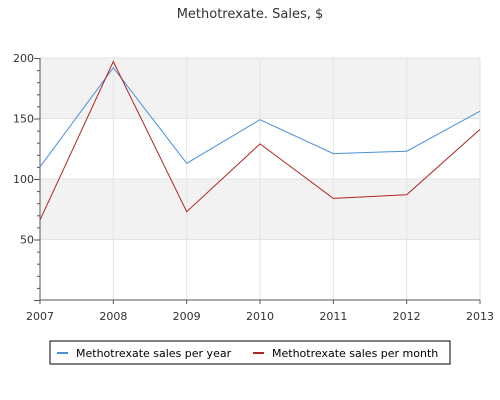 Image resolution: width=500 pixels, height=400 pixels. What do you see at coordinates (407, 316) in the screenshot?
I see `x-tick-label: 2012` at bounding box center [407, 316].